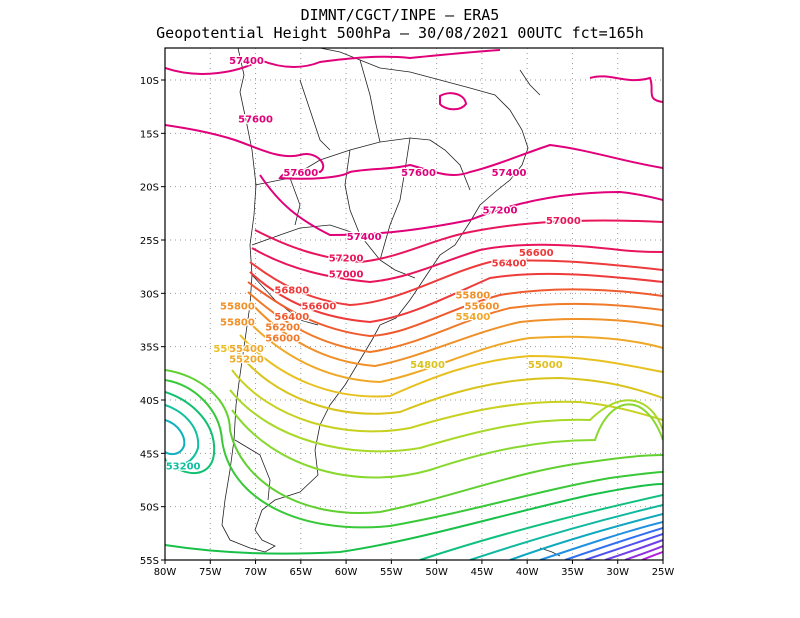 The height and width of the screenshot is (618, 800). What do you see at coordinates (255, 572) in the screenshot?
I see `lon-tick-label: 70W` at bounding box center [255, 572].